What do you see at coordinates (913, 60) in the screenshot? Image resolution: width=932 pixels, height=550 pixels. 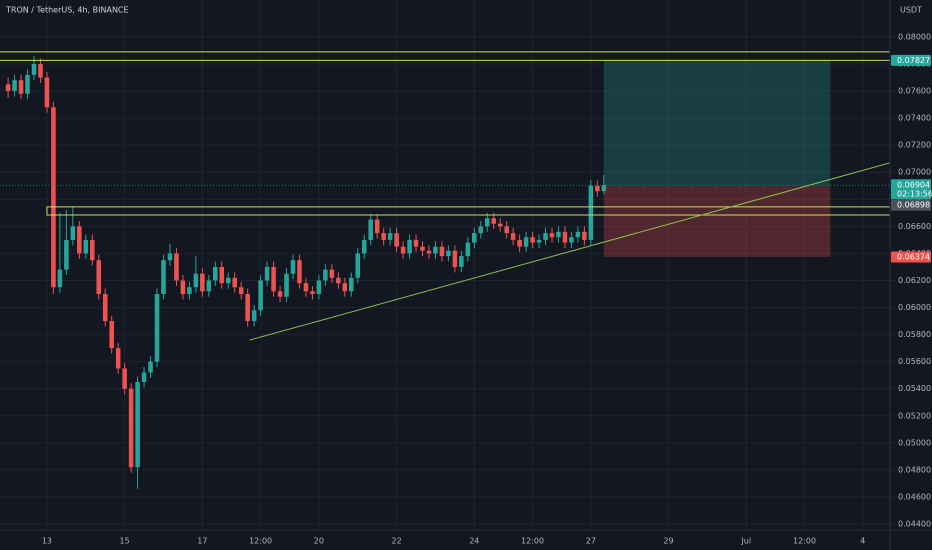 I see `target-price-label: 0.07827` at bounding box center [913, 60].